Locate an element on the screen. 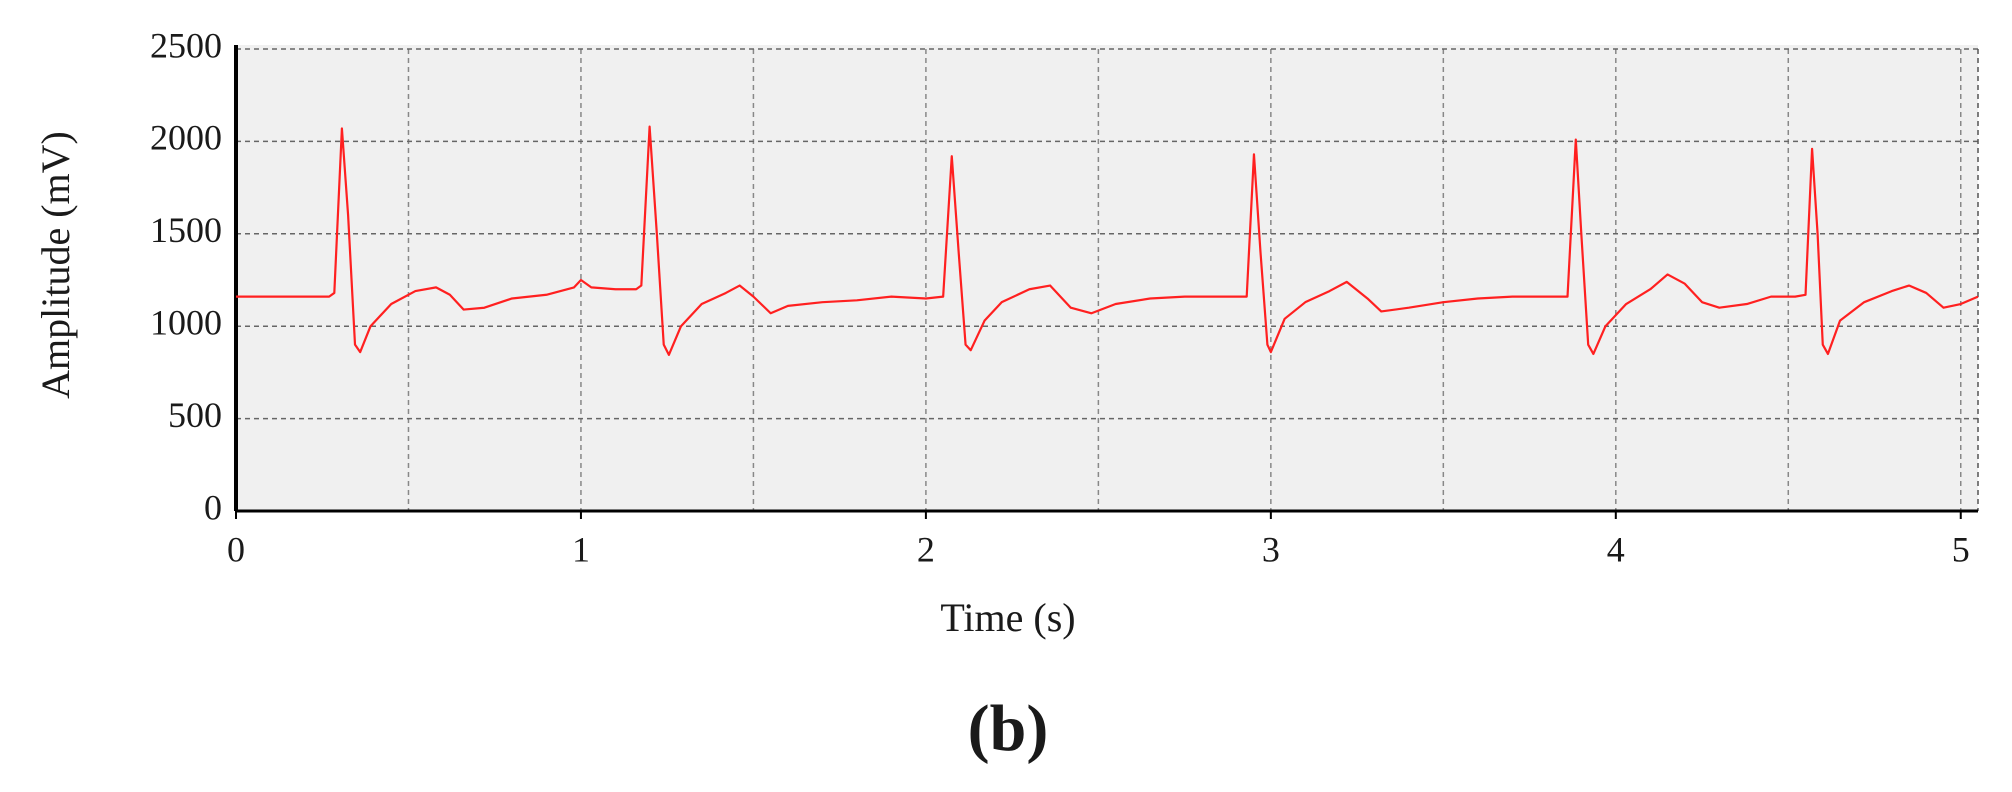  y-axis-title: Amplitude (mV) is located at coordinates (55, 265).